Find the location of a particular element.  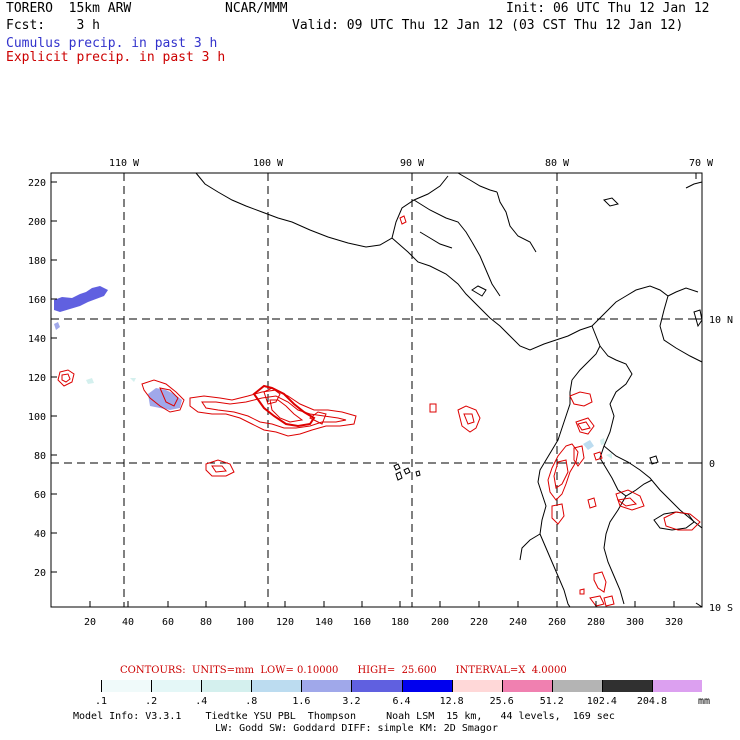

x-tick-label: 280 is located at coordinates (596, 622).